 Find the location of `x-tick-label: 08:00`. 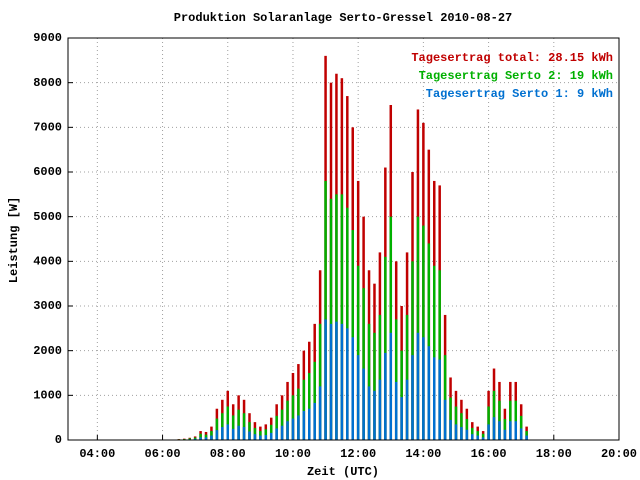

x-tick-label: 08:00 is located at coordinates (228, 454).